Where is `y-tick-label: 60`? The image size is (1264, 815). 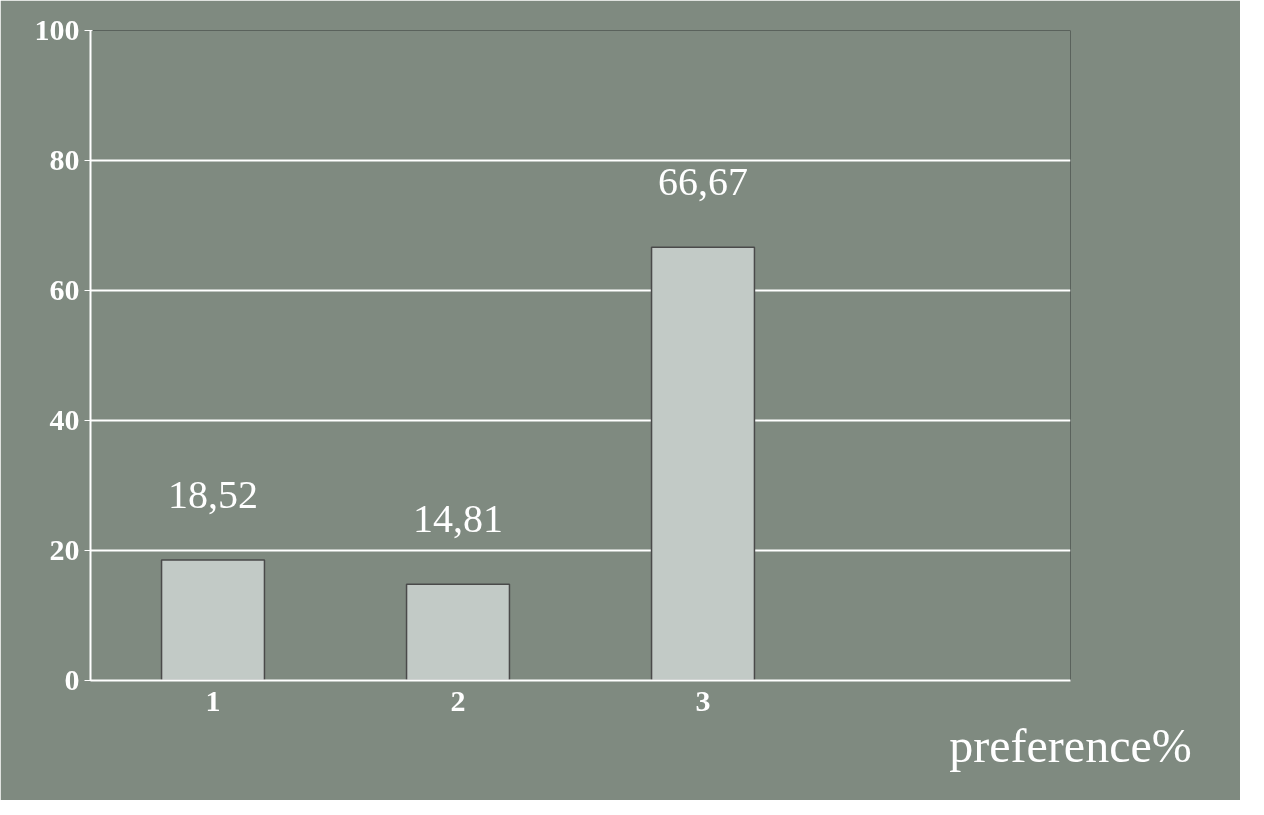 y-tick-label: 60 is located at coordinates (64, 289).